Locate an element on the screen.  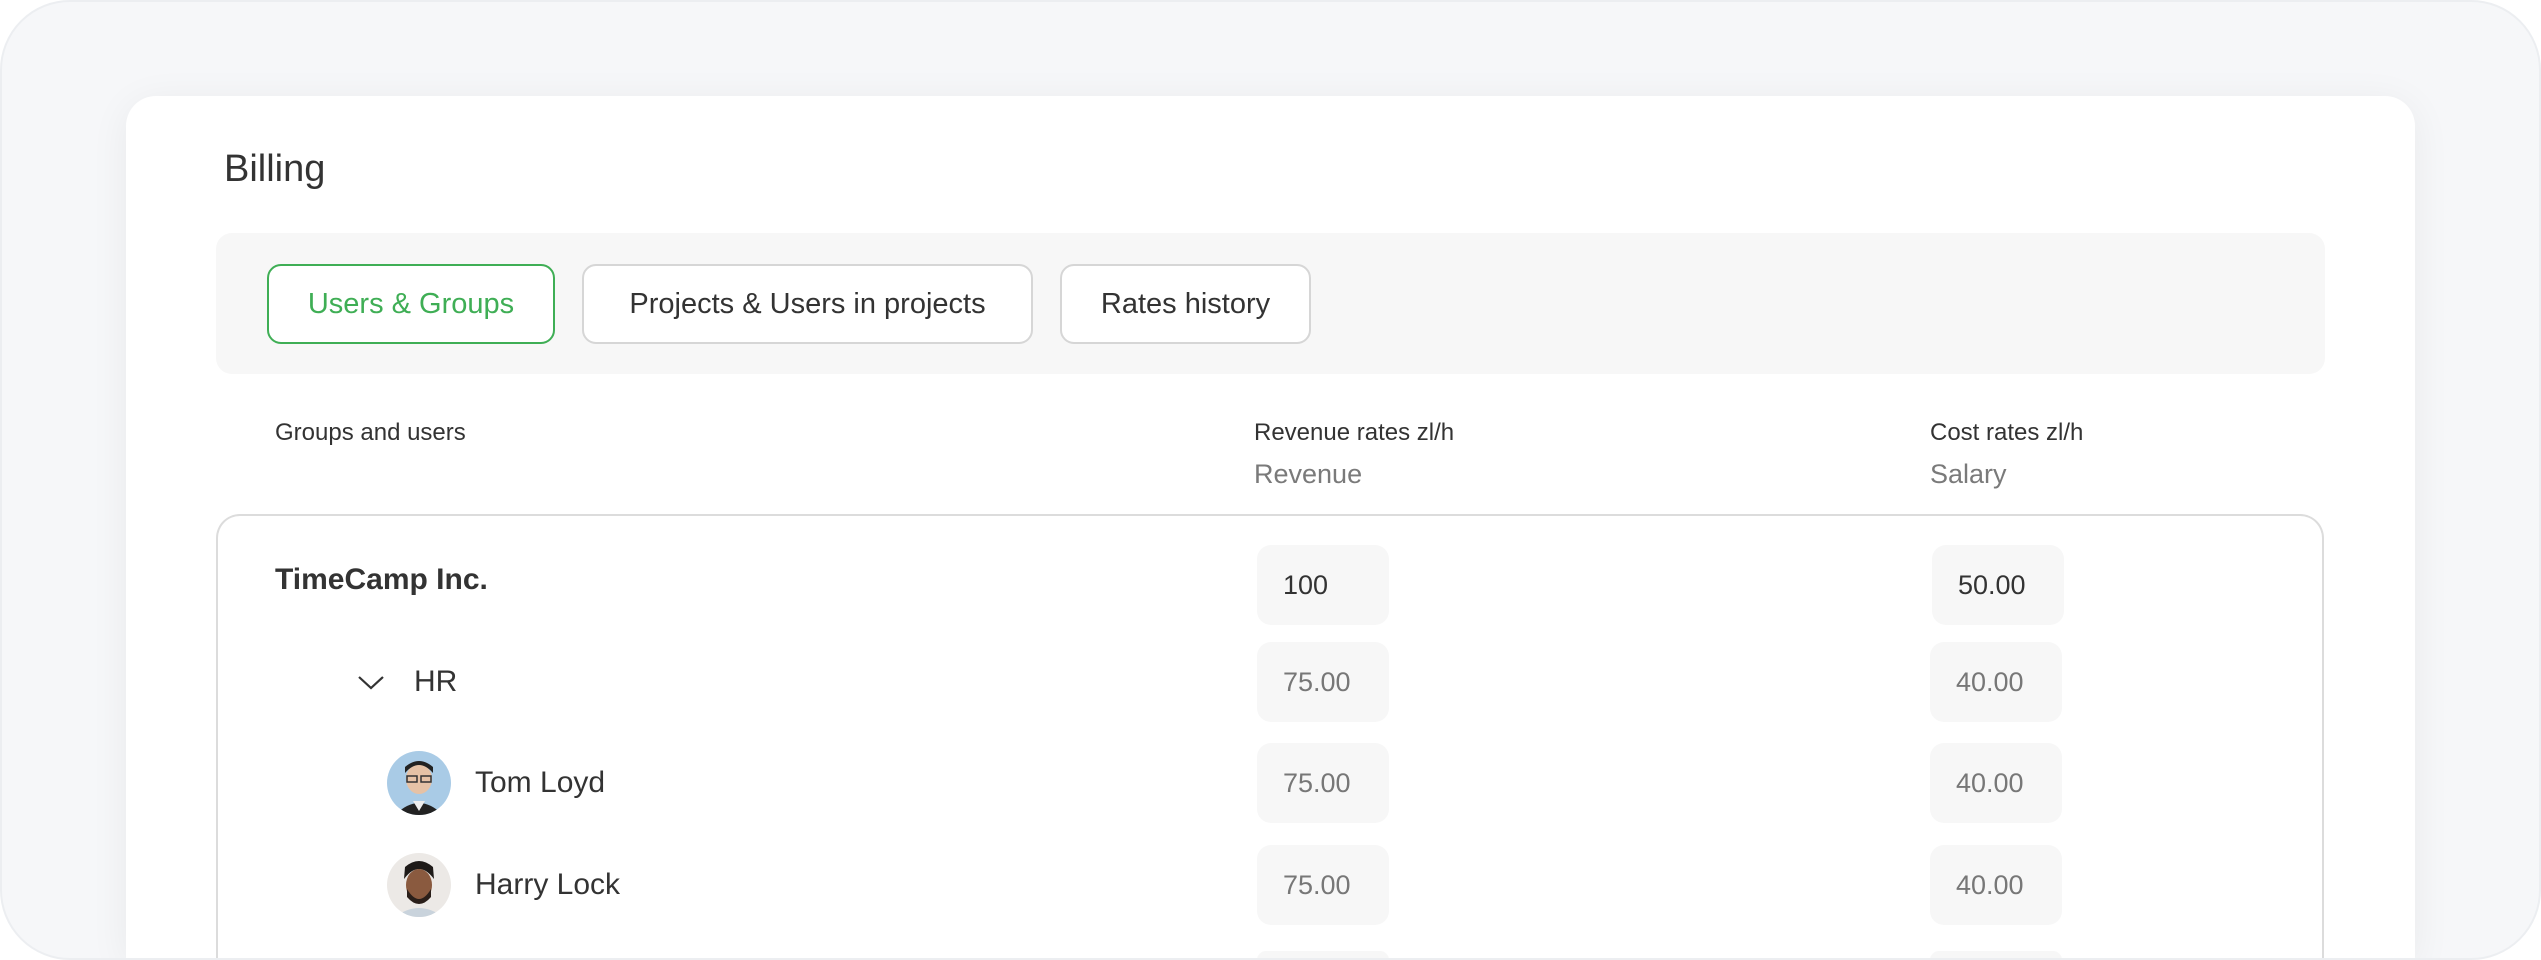
revenue-input-company: 100 is located at coordinates (1323, 585).